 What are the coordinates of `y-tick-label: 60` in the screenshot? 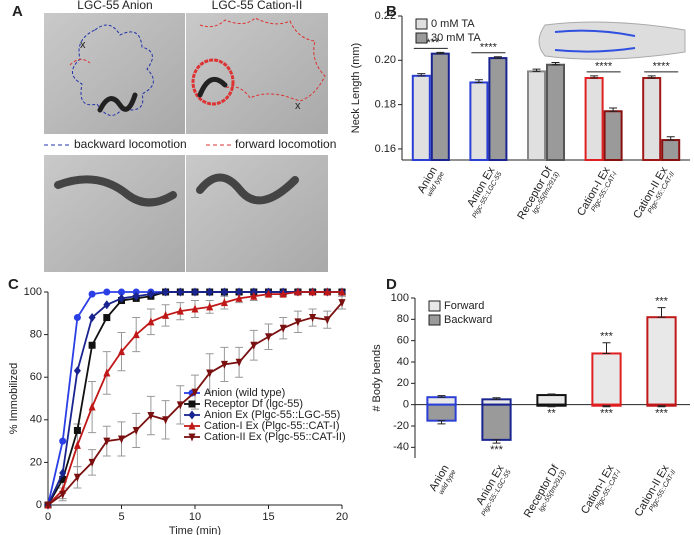 It's located at (403, 341).